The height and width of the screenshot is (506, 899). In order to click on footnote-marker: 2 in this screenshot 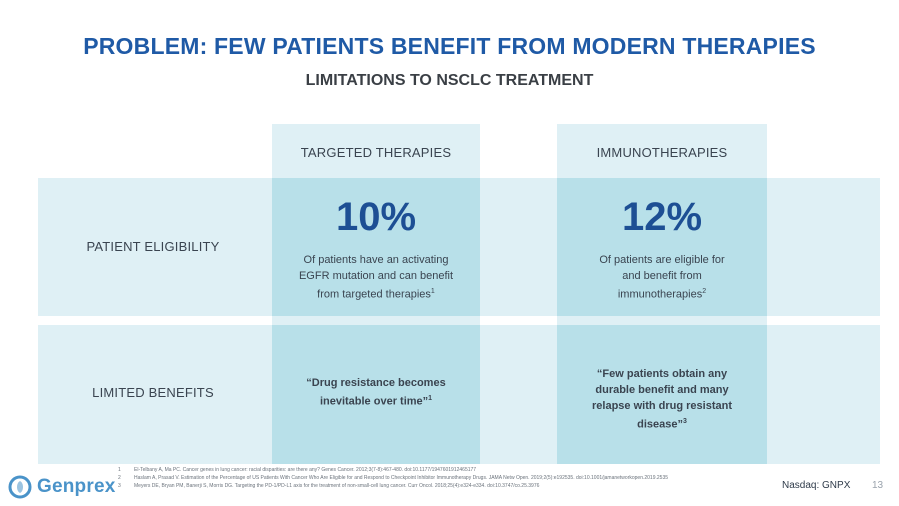, I will do `click(704, 291)`.